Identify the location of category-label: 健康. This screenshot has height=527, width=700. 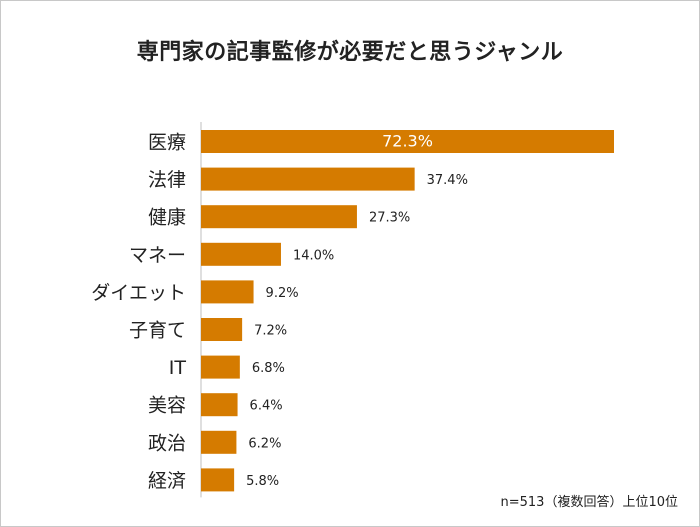
(167, 218).